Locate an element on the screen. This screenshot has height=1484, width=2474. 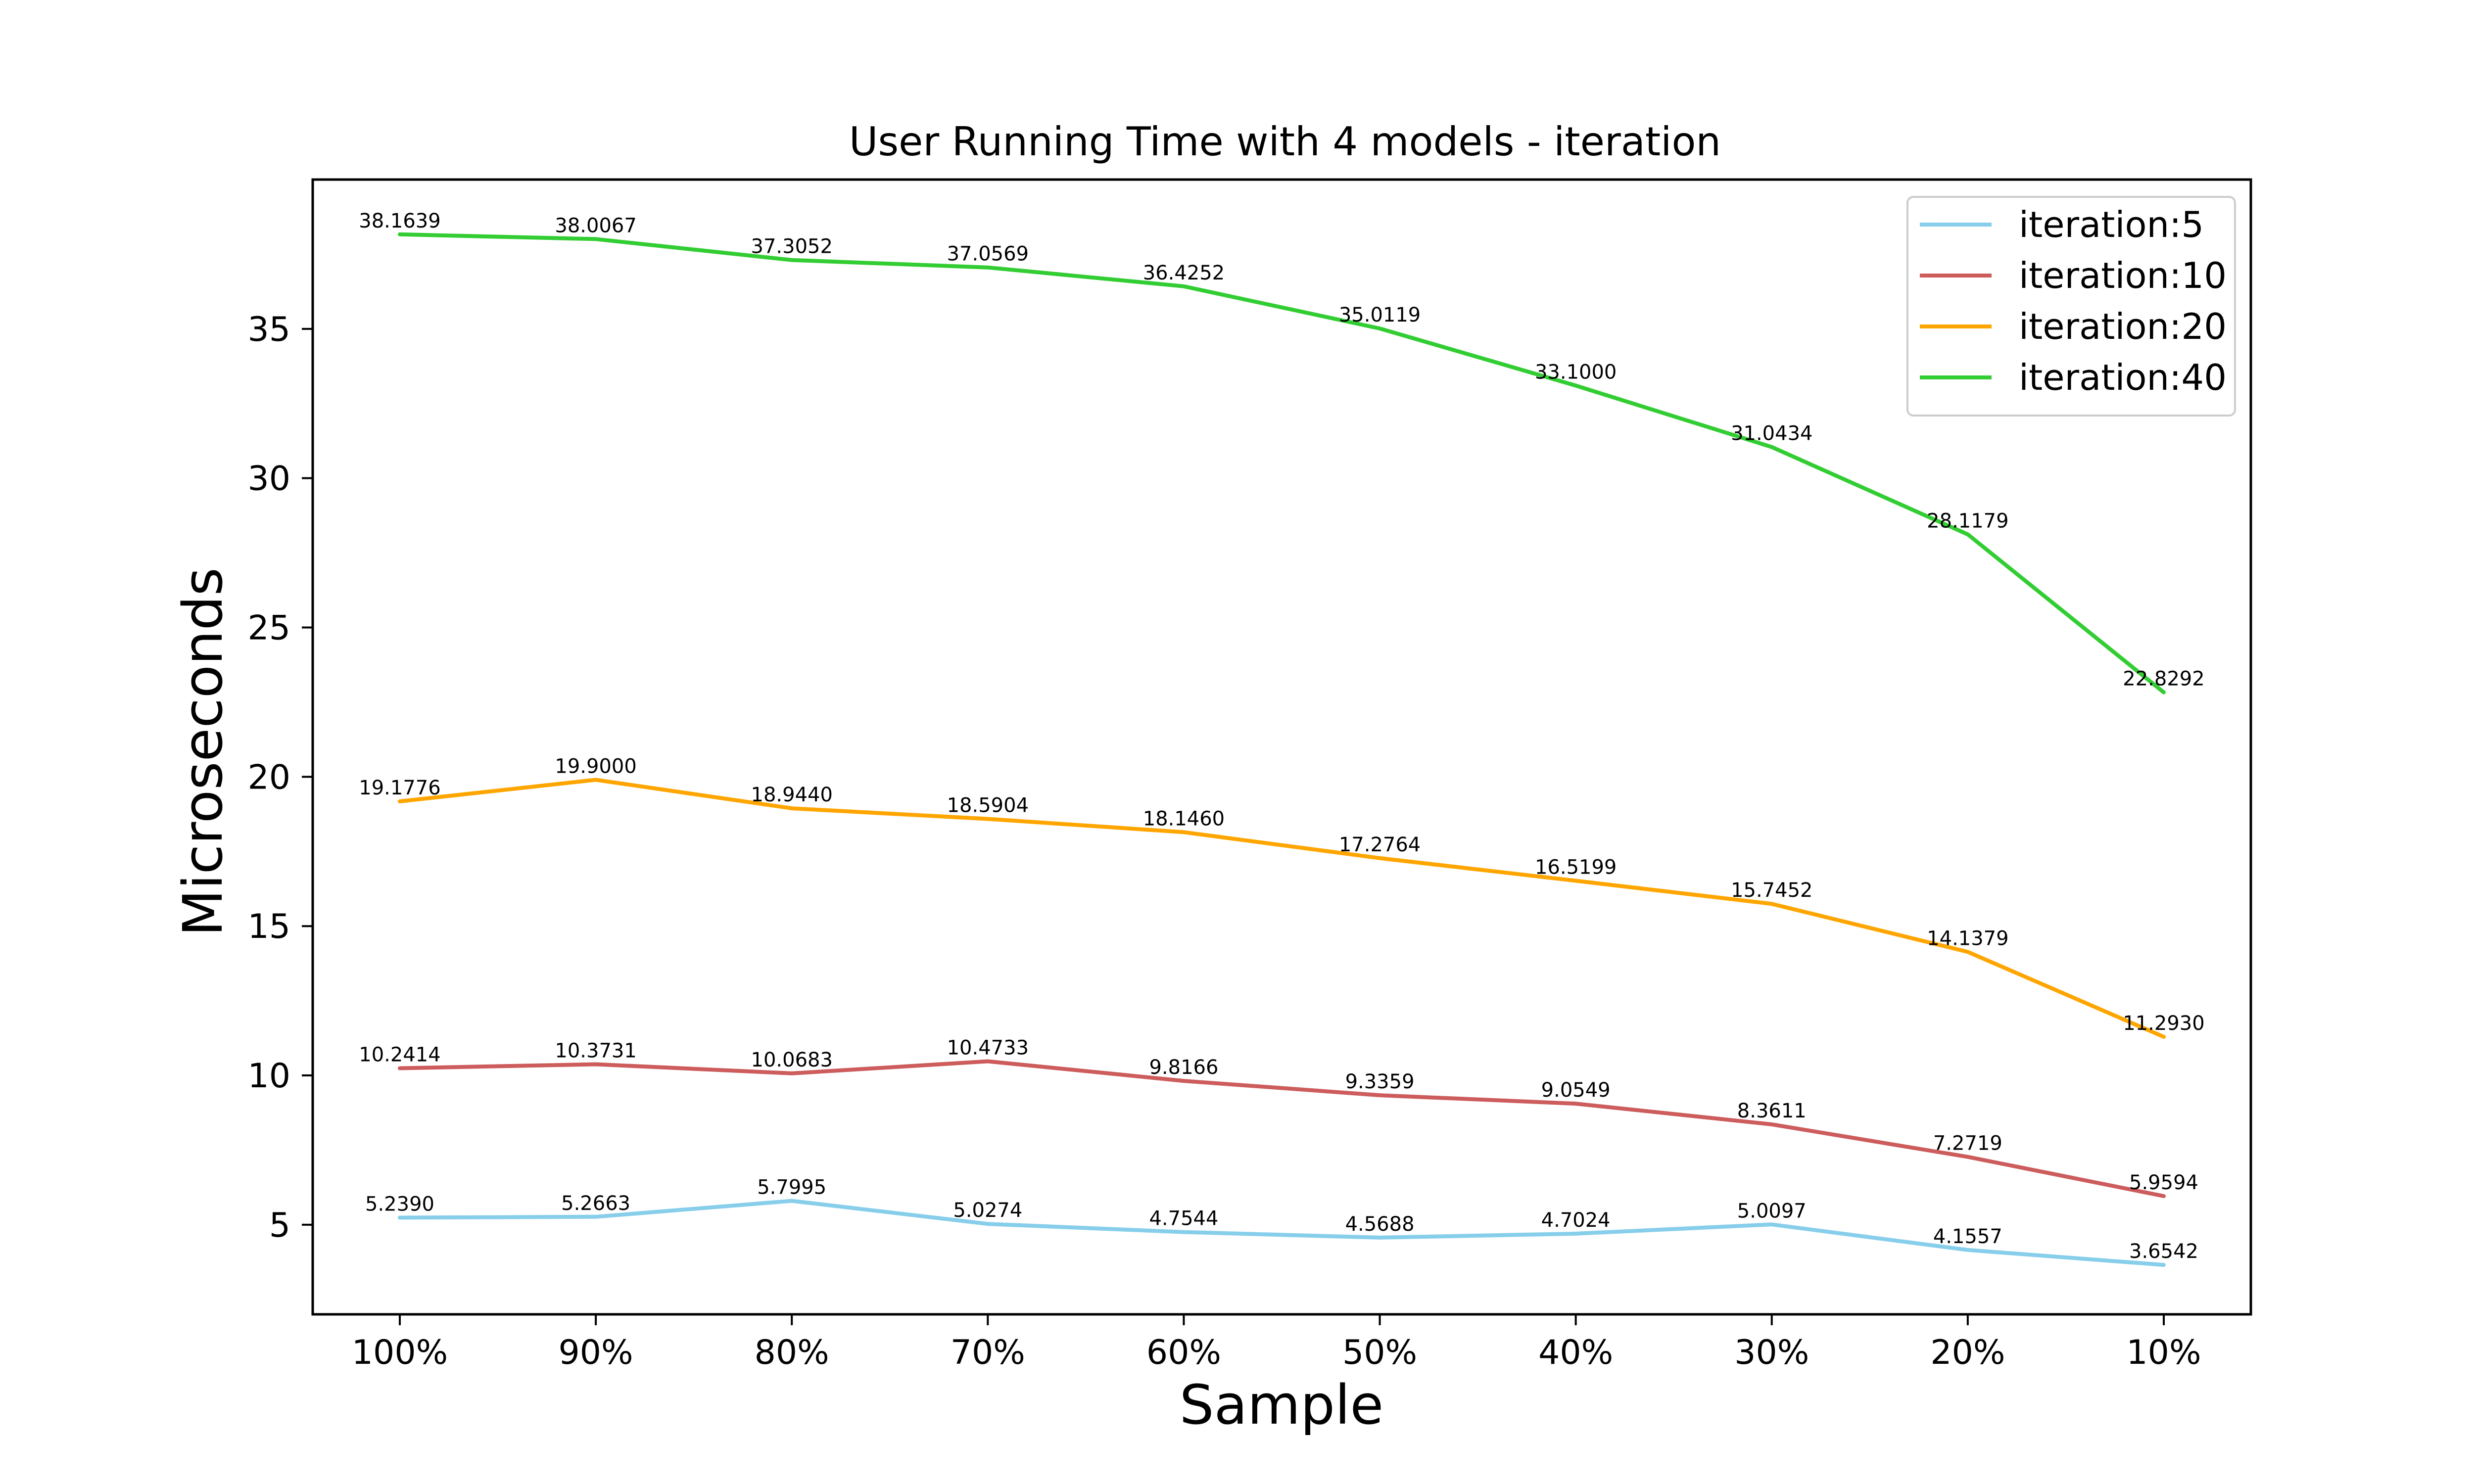
x-tick-label: 80% is located at coordinates (792, 1352).